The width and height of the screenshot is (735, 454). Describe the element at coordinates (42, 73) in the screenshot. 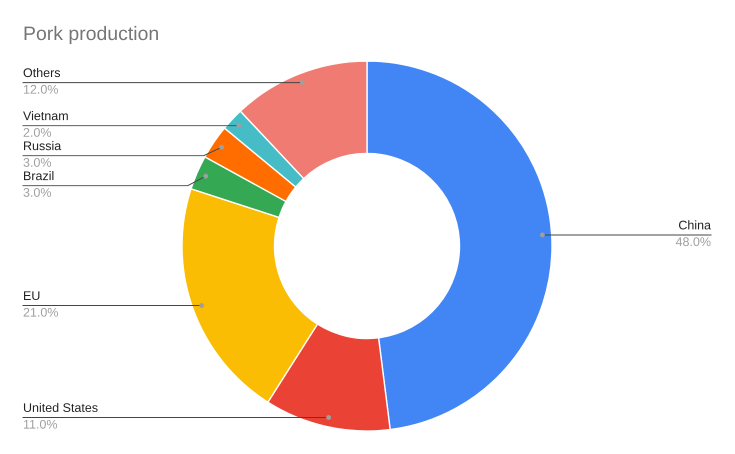

I see `slice-label: Others` at that location.